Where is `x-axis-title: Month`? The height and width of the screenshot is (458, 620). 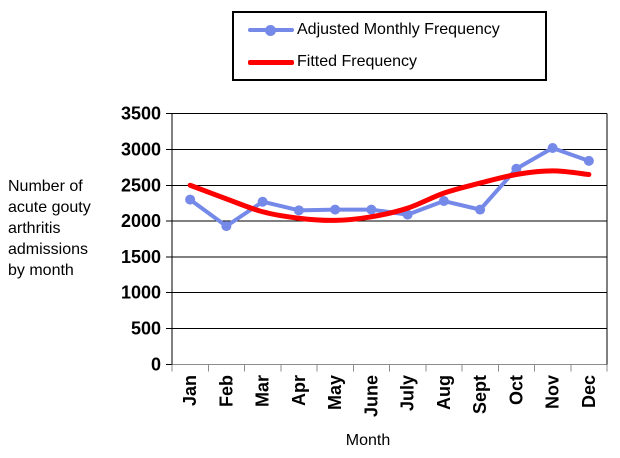 x-axis-title: Month is located at coordinates (368, 440).